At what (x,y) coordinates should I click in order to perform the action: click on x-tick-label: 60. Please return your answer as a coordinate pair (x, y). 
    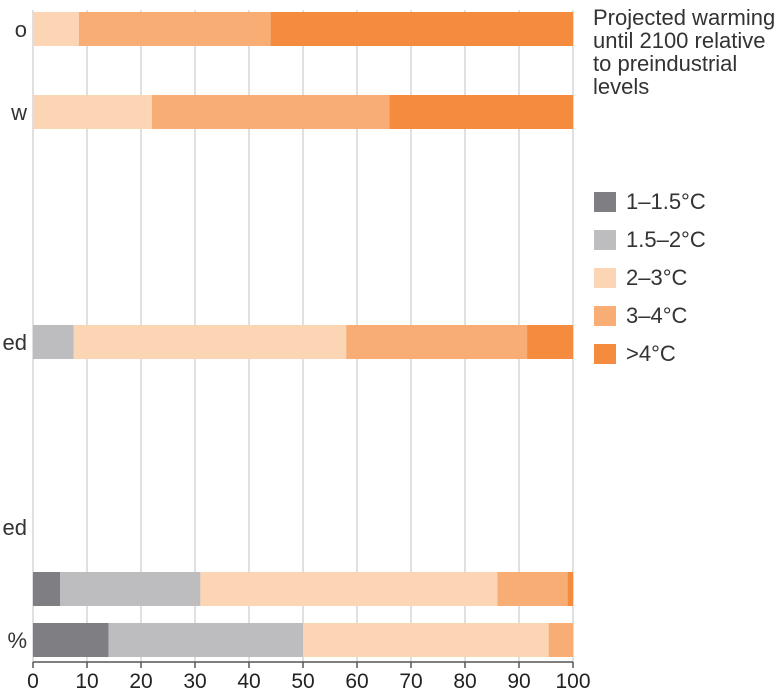
    Looking at the image, I should click on (356, 680).